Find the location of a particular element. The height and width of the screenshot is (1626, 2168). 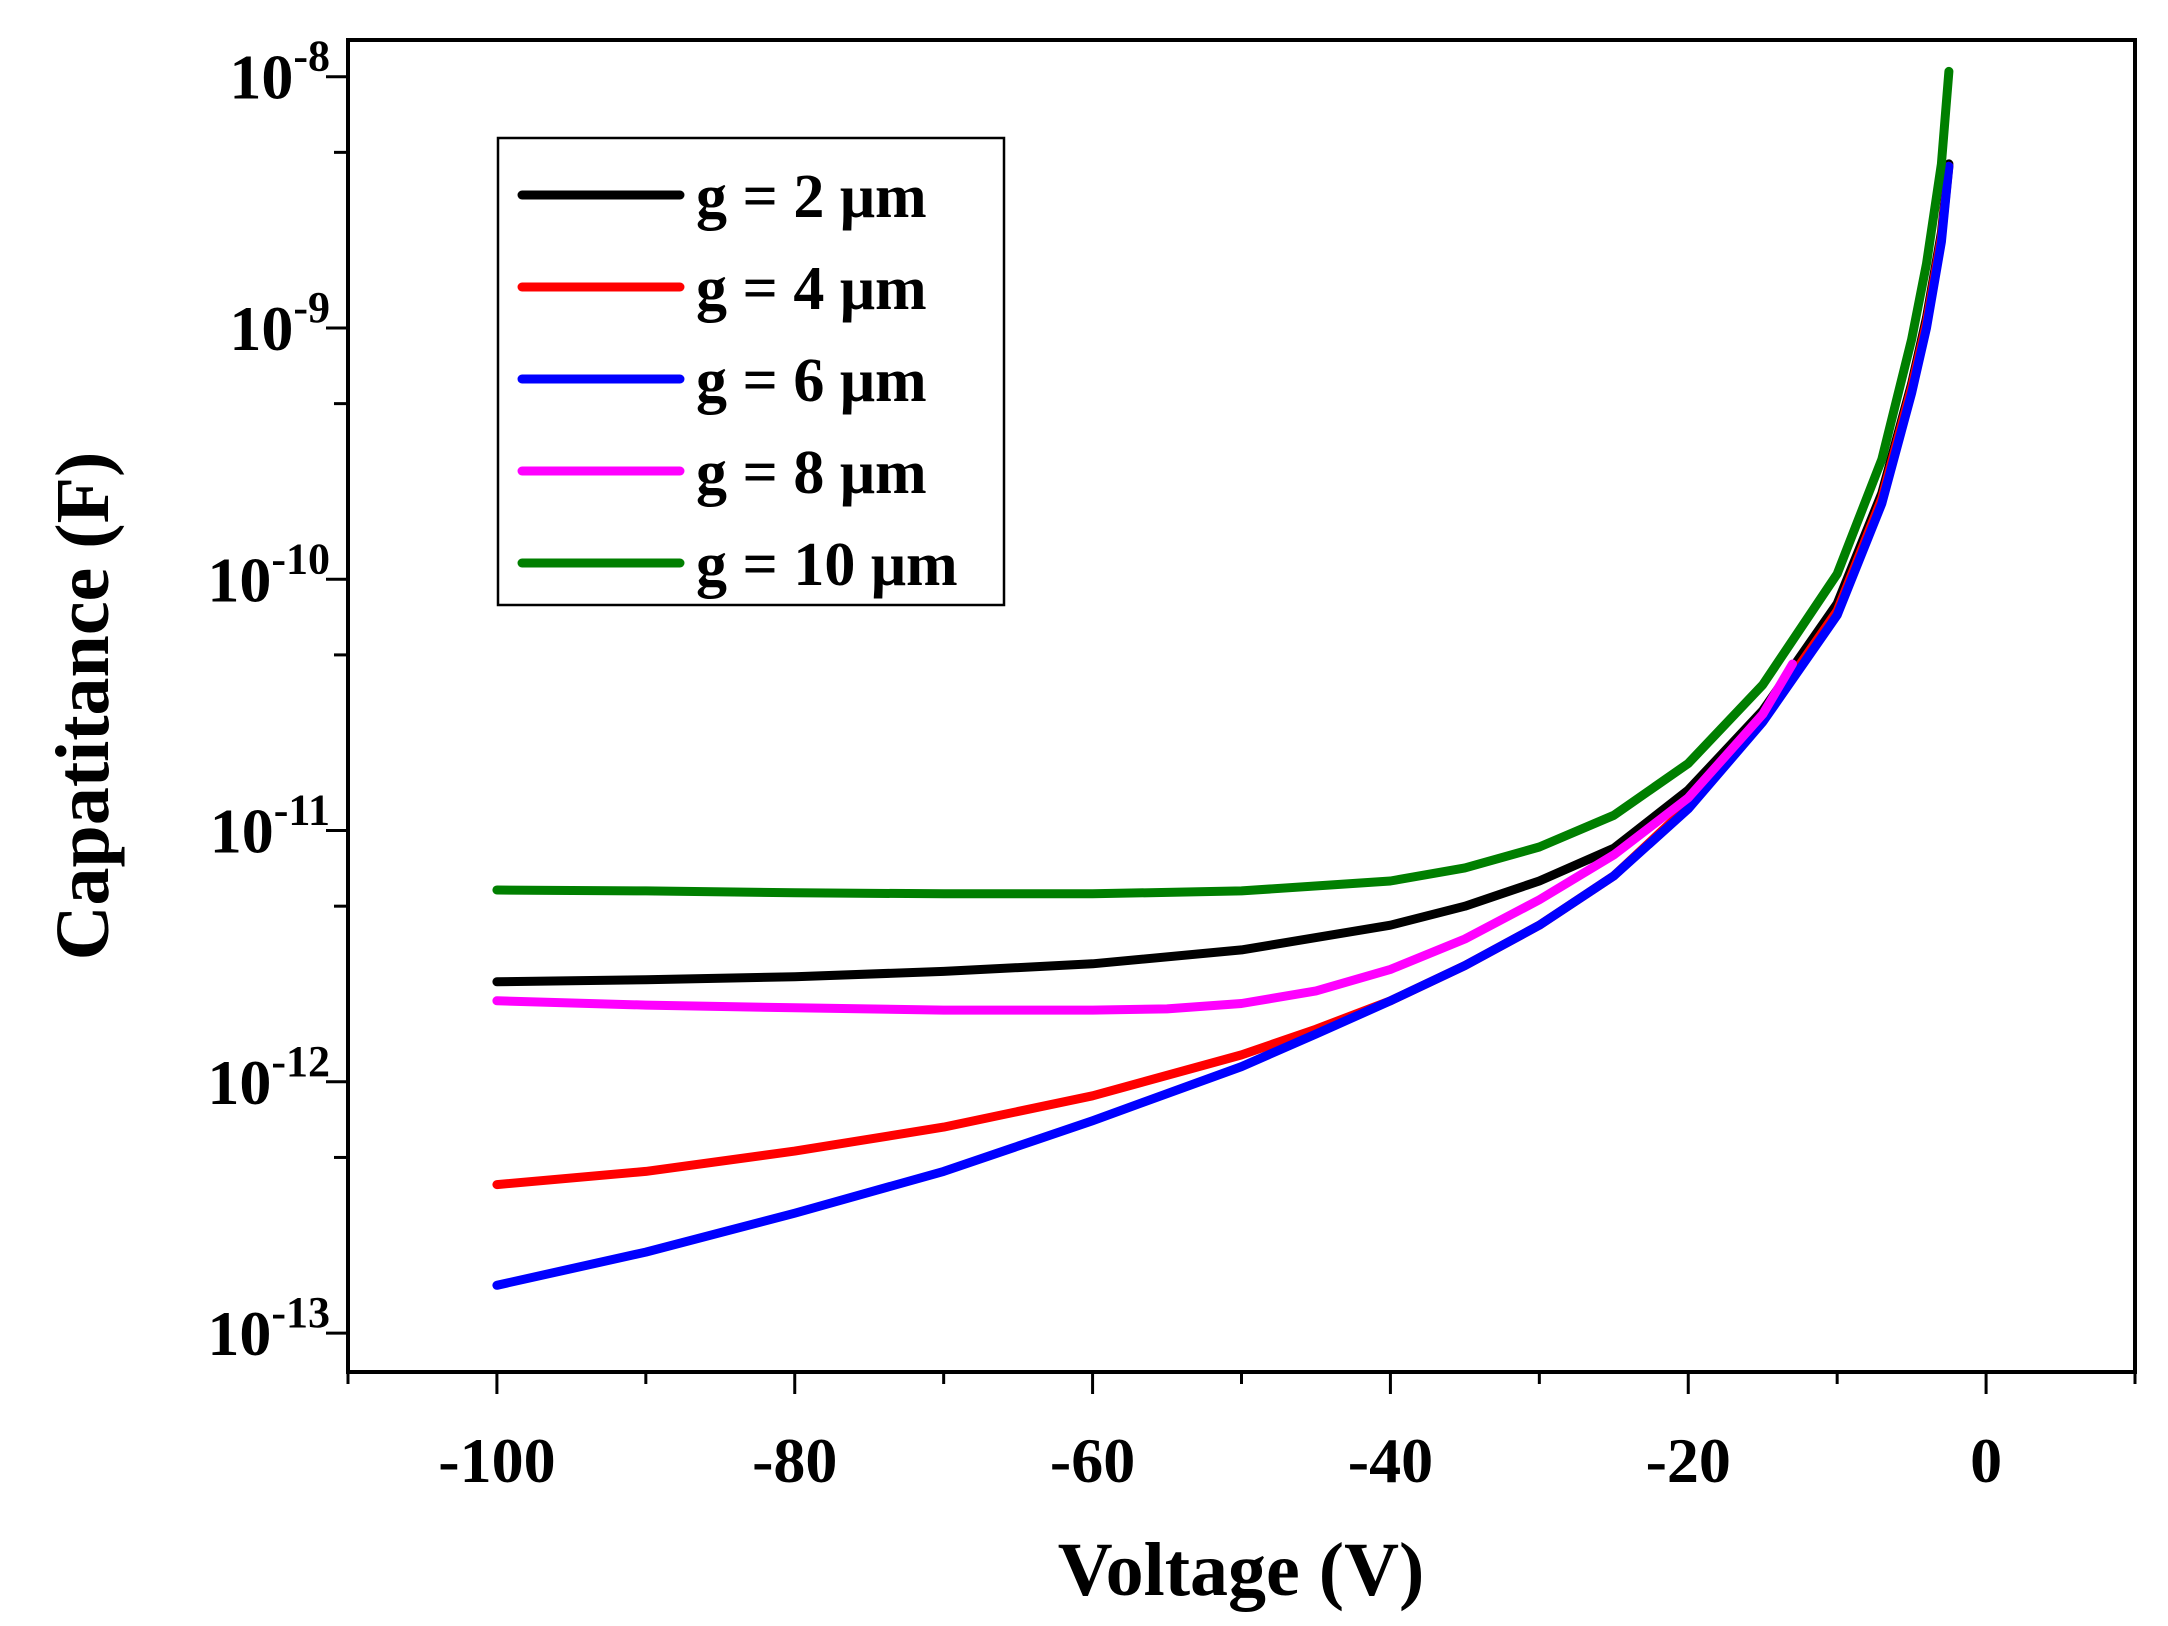

legend-label-3: g = 6 μm is located at coordinates (811, 381).